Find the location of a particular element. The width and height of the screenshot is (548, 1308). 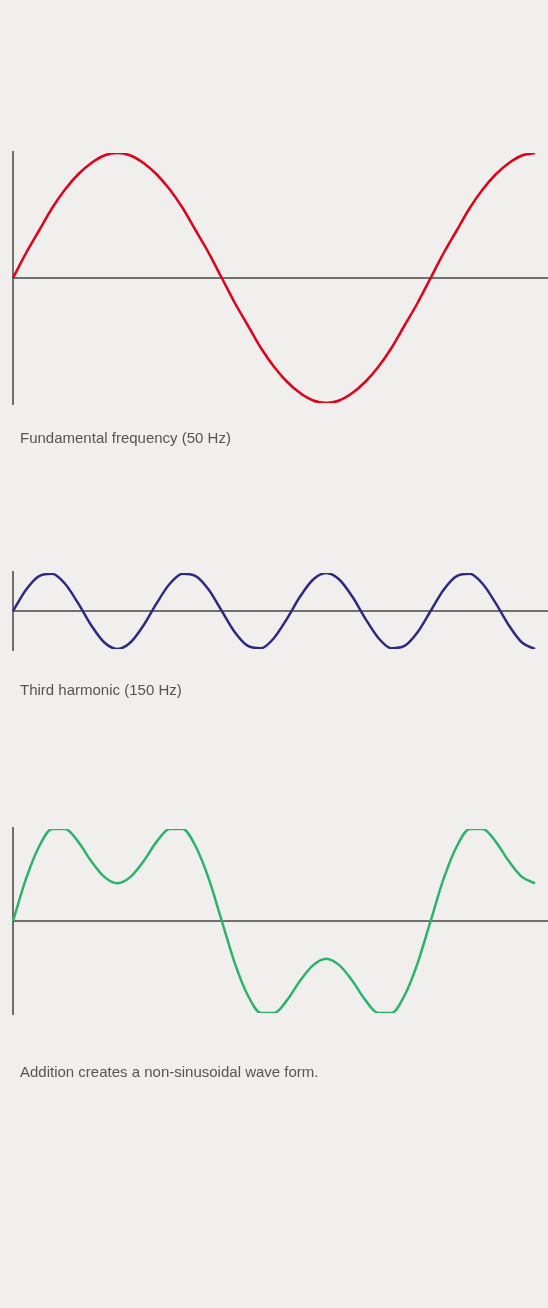

text: Third harmonic (150 Hz) is located at coordinates (101, 689).